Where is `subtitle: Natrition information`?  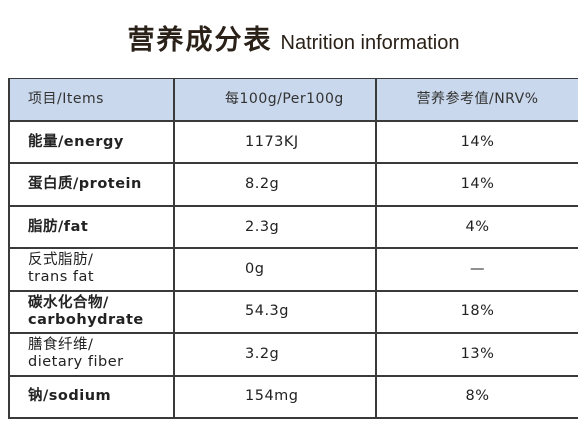 subtitle: Natrition information is located at coordinates (370, 43).